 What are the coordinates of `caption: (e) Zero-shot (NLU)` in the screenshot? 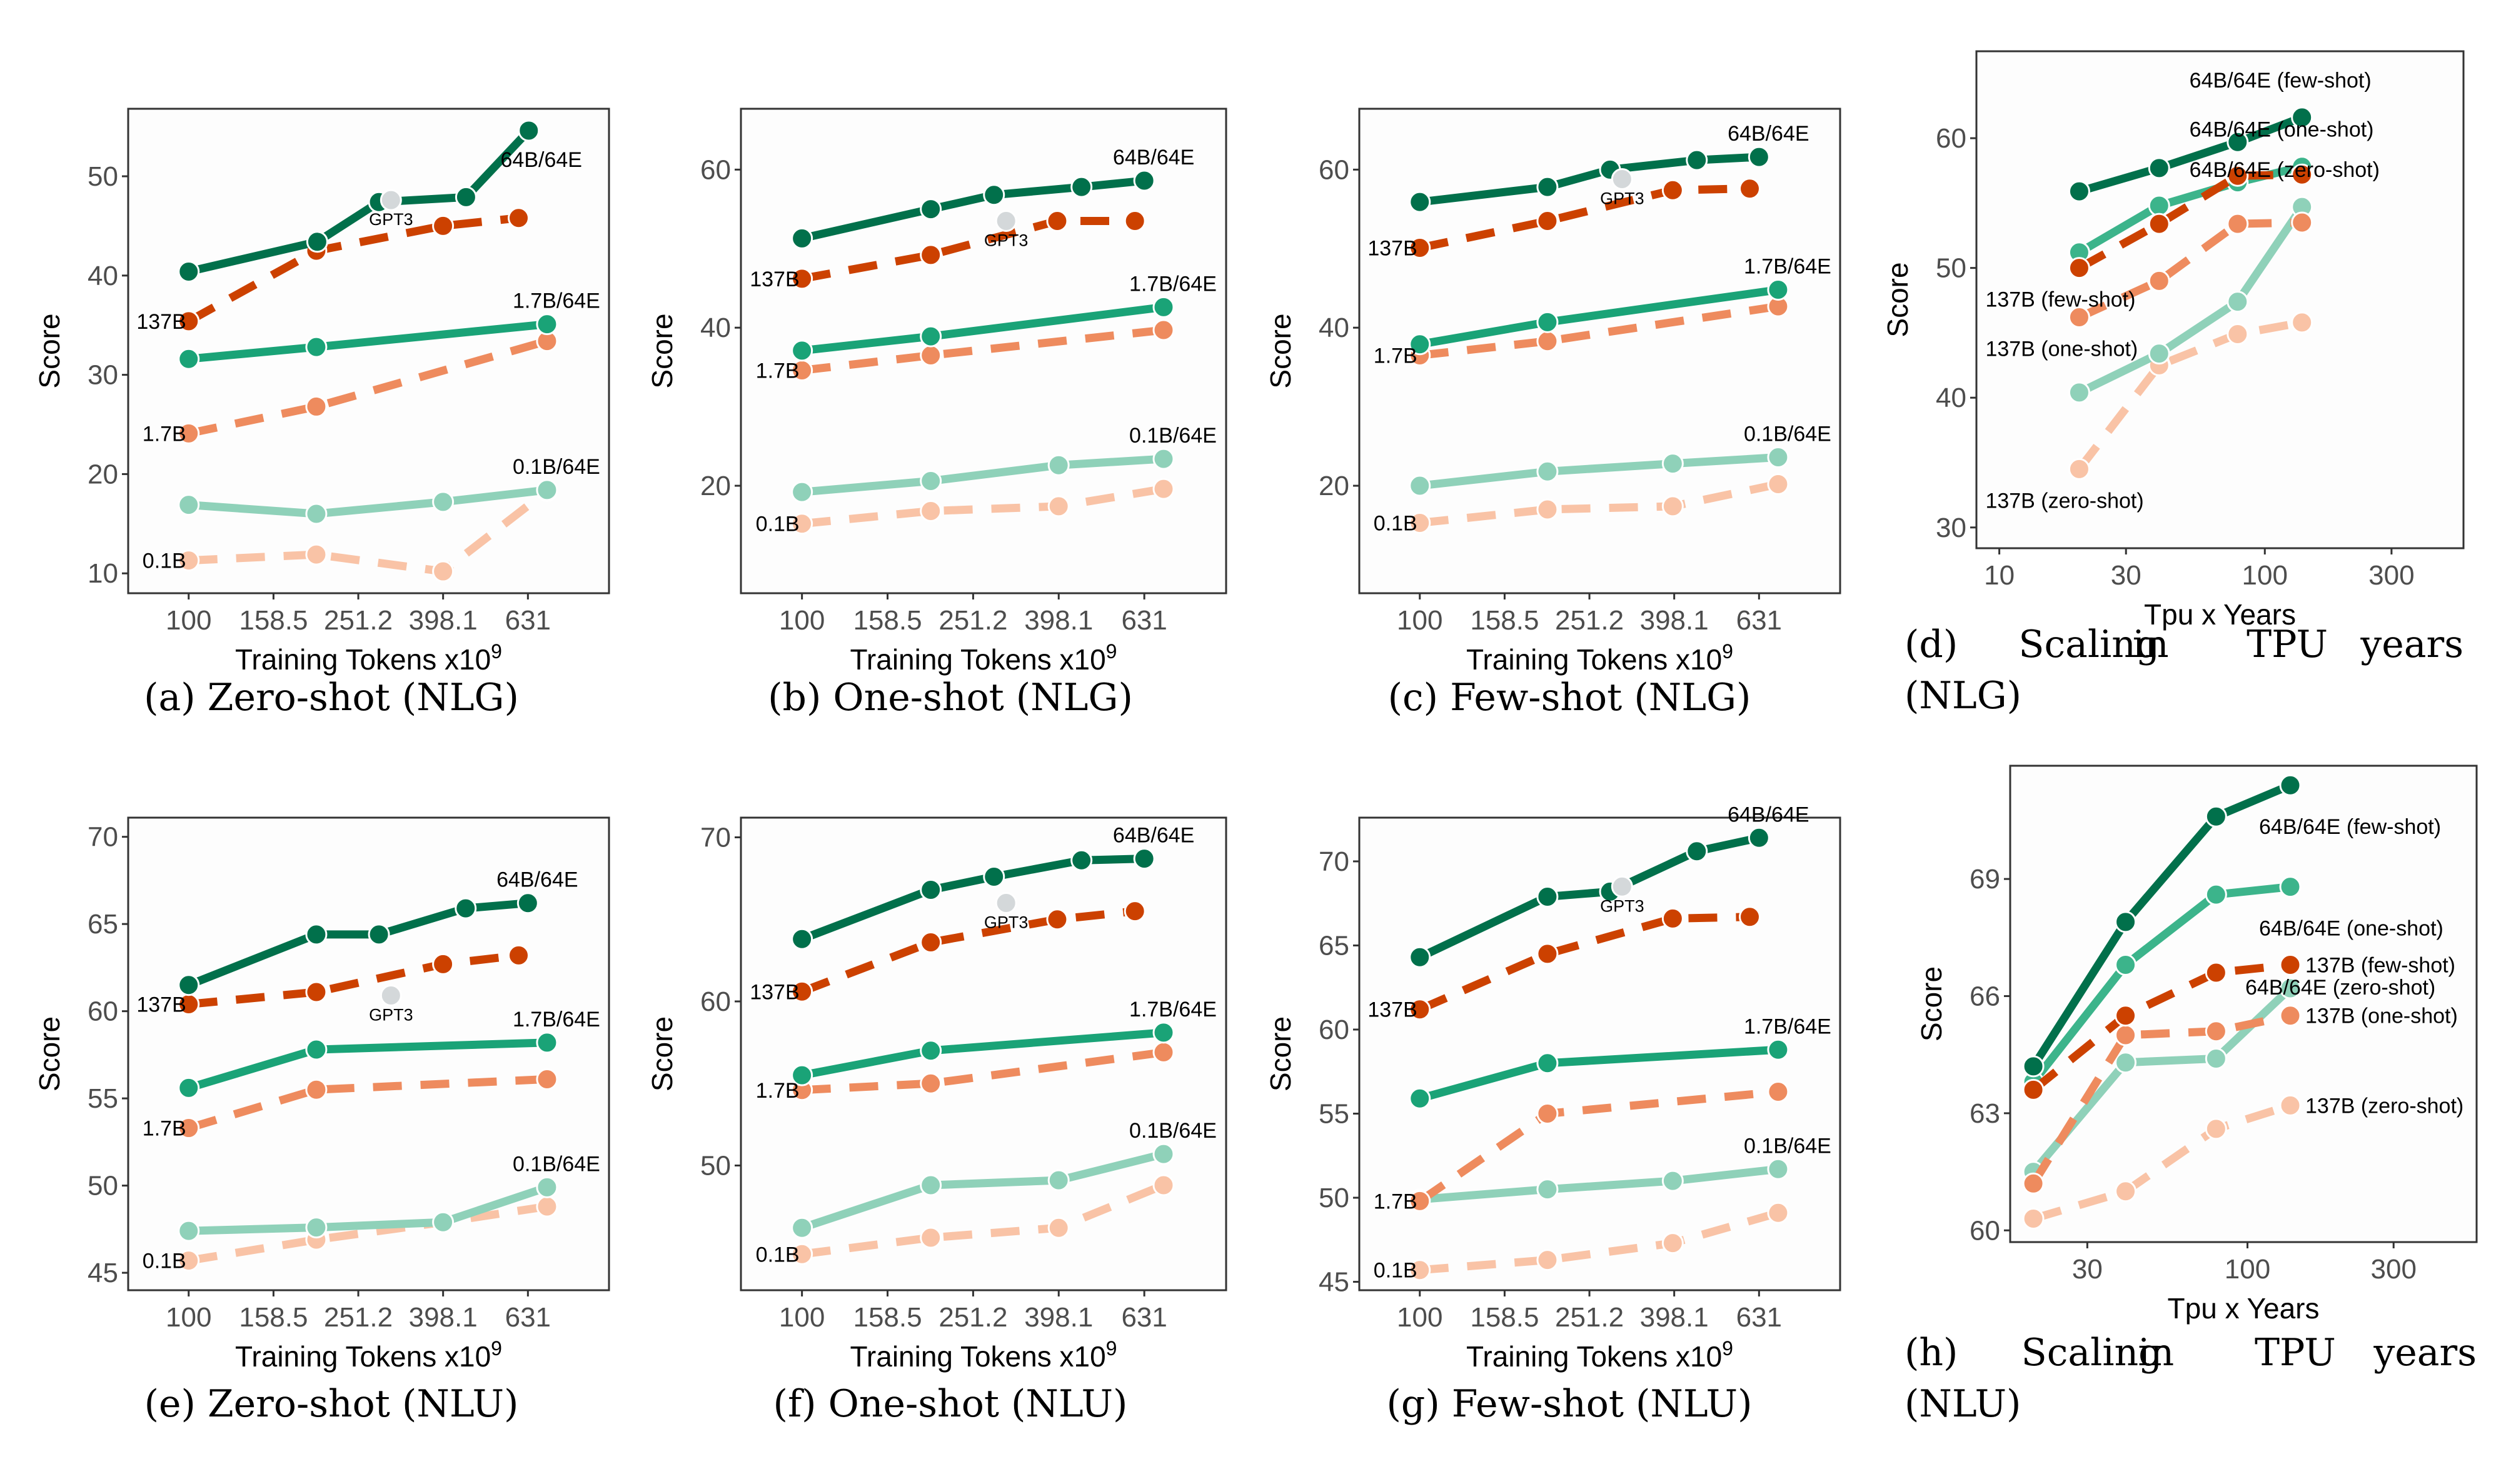 It's located at (331, 1404).